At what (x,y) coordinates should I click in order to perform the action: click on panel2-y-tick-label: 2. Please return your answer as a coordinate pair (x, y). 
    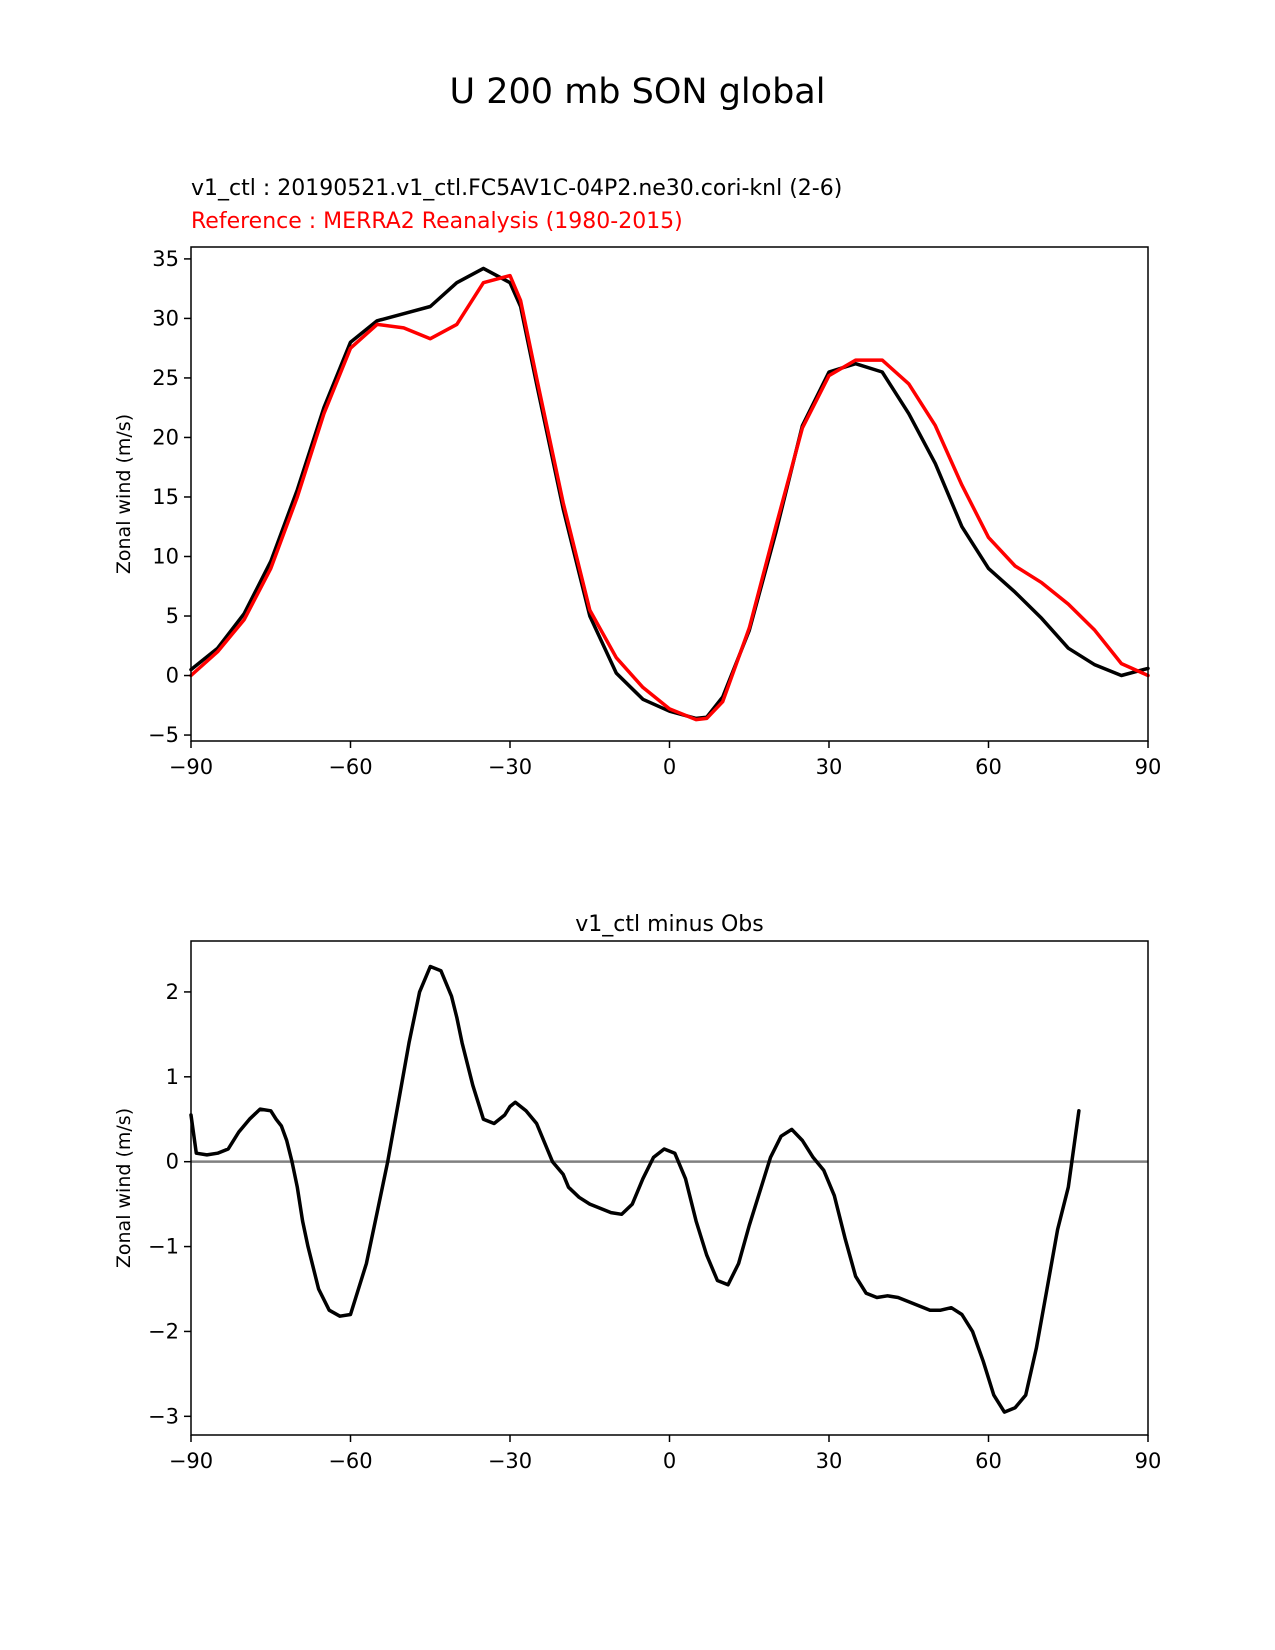
    Looking at the image, I should click on (172, 992).